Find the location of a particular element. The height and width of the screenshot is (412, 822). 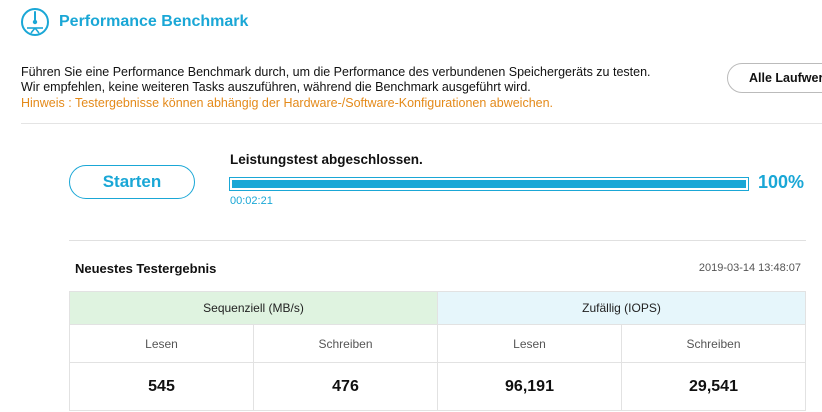

table-row: Lesen Schreiben Lesen Schreiben is located at coordinates (437, 343).